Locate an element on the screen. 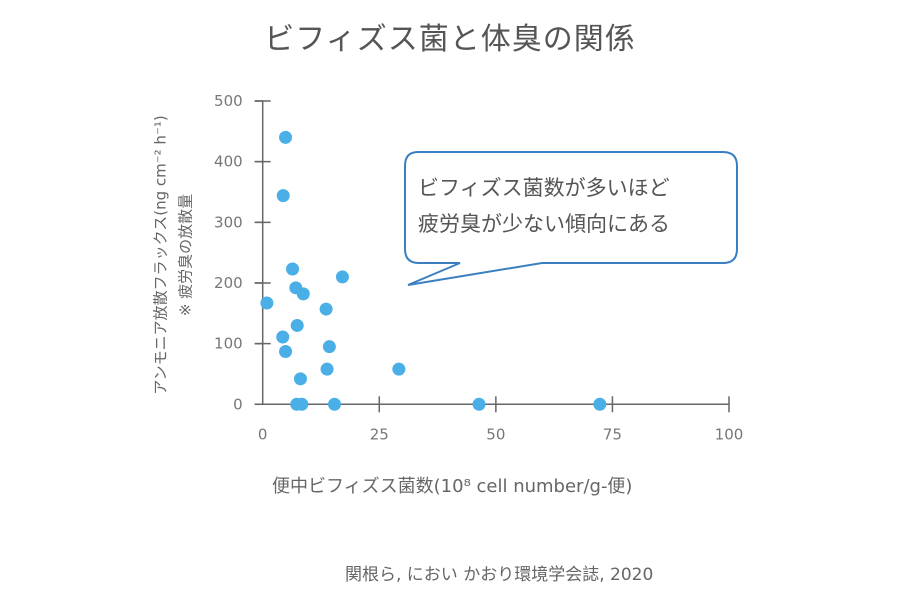 This screenshot has height=600, width=900. y-tick-label: 0 is located at coordinates (238, 404).